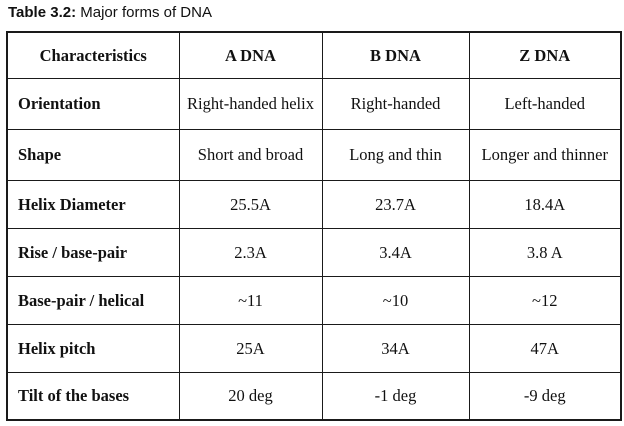 The height and width of the screenshot is (426, 624). Describe the element at coordinates (93, 154) in the screenshot. I see `row-label: Shape` at that location.